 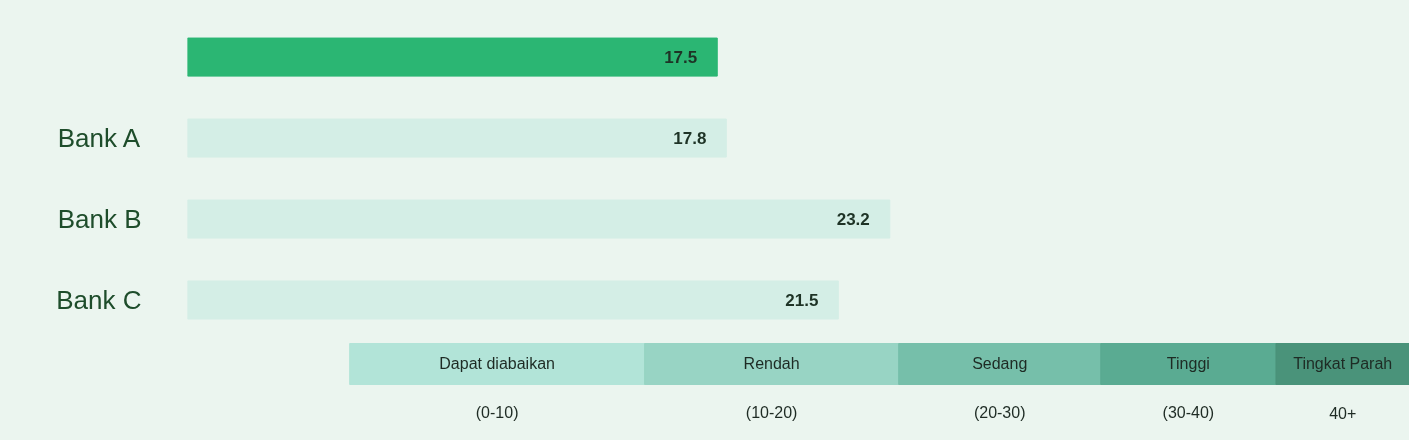 What do you see at coordinates (771, 412) in the screenshot?
I see `text: (10-20)` at bounding box center [771, 412].